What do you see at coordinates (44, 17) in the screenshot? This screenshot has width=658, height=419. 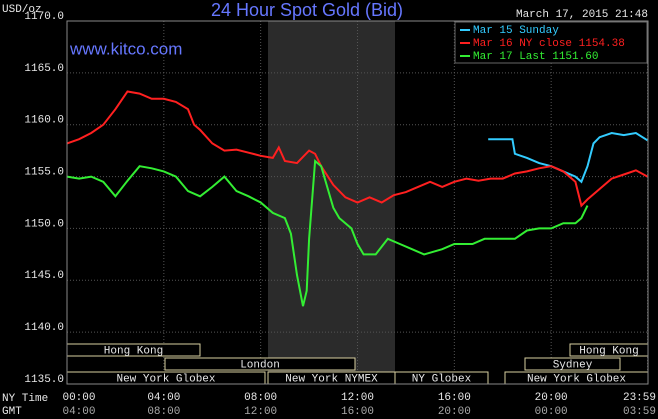 I see `y-tick-label: 1170.0` at bounding box center [44, 17].